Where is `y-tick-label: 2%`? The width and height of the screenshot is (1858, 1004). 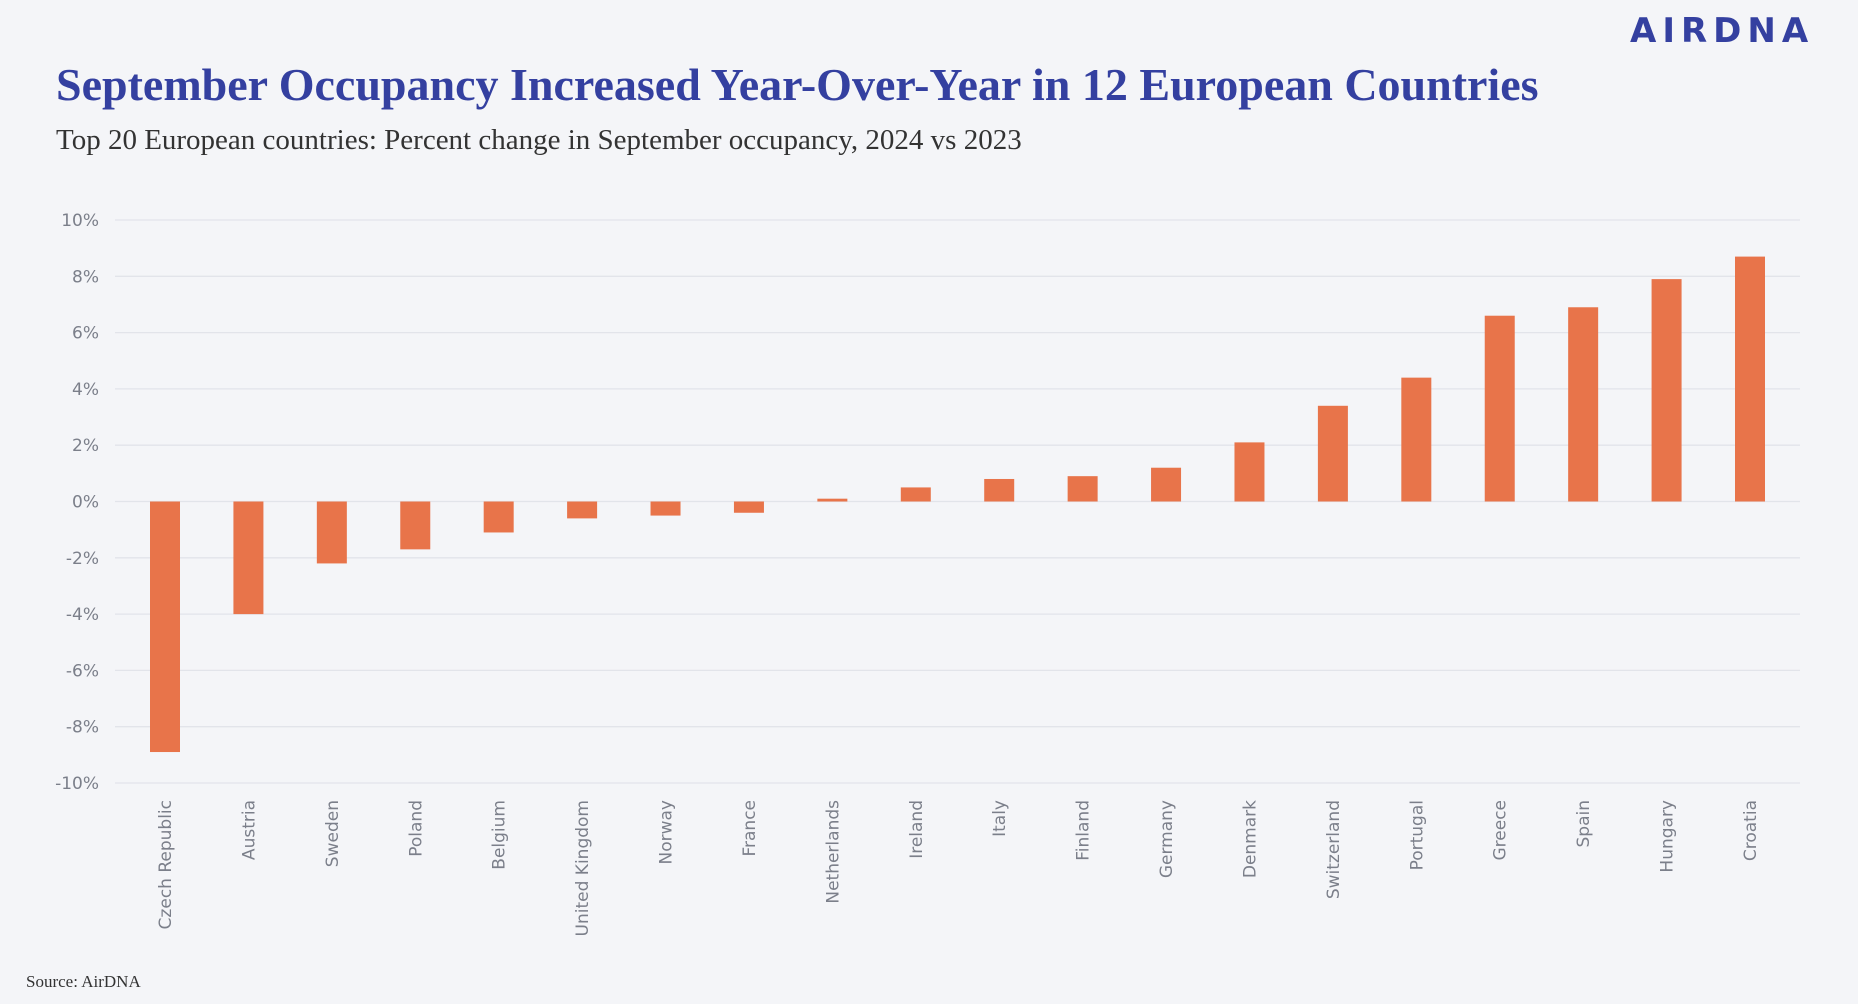 y-tick-label: 2% is located at coordinates (85, 446).